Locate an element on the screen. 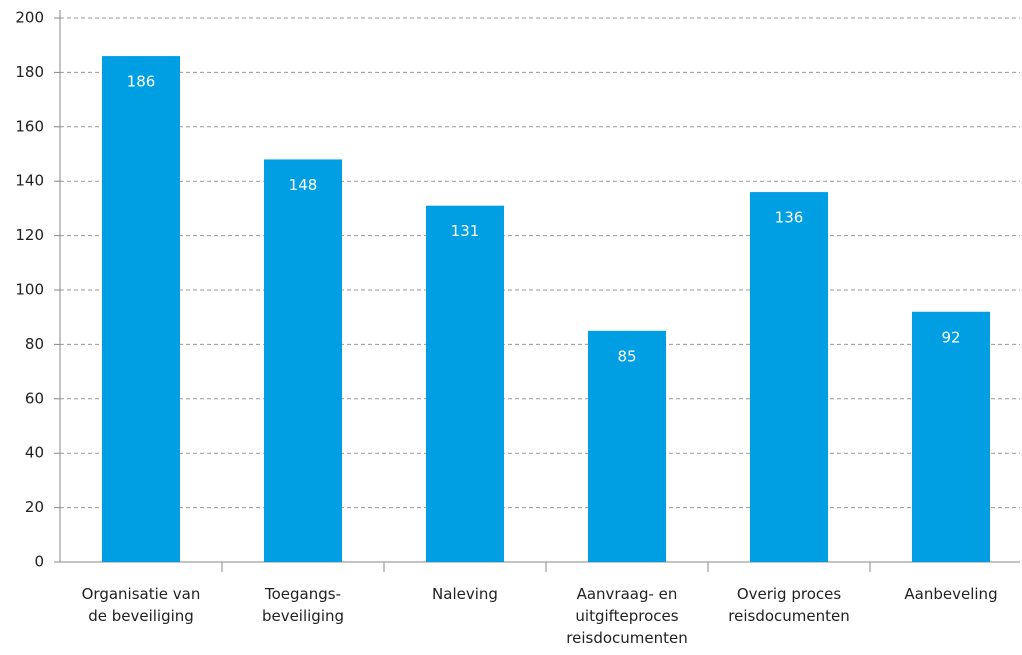  y-tick-label: 80 is located at coordinates (34, 344).